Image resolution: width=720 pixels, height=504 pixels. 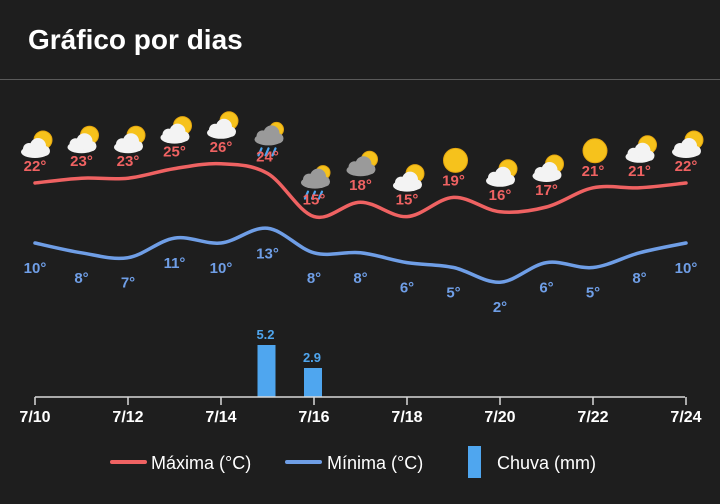 What do you see at coordinates (174, 152) in the screenshot?
I see `max-temp-label: 25°` at bounding box center [174, 152].